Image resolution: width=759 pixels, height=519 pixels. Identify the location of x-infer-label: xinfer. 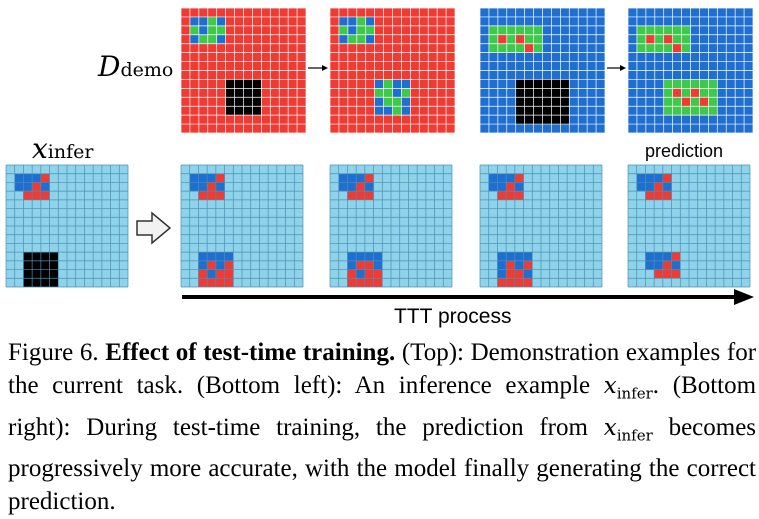
(62, 148).